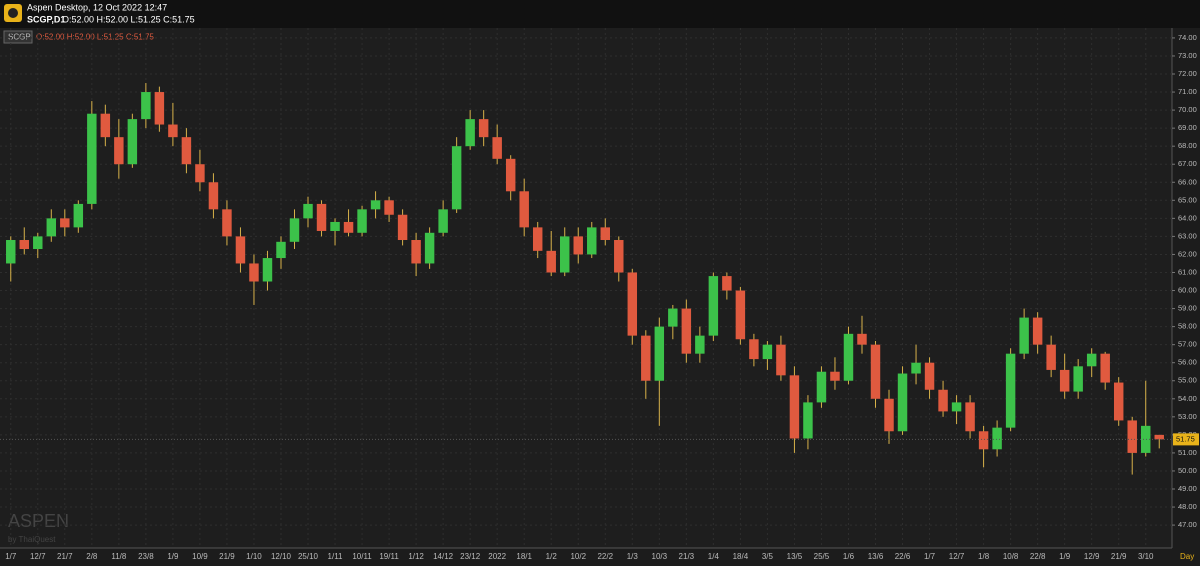  I want to click on x-tick-label: 2/8, so click(92, 556).